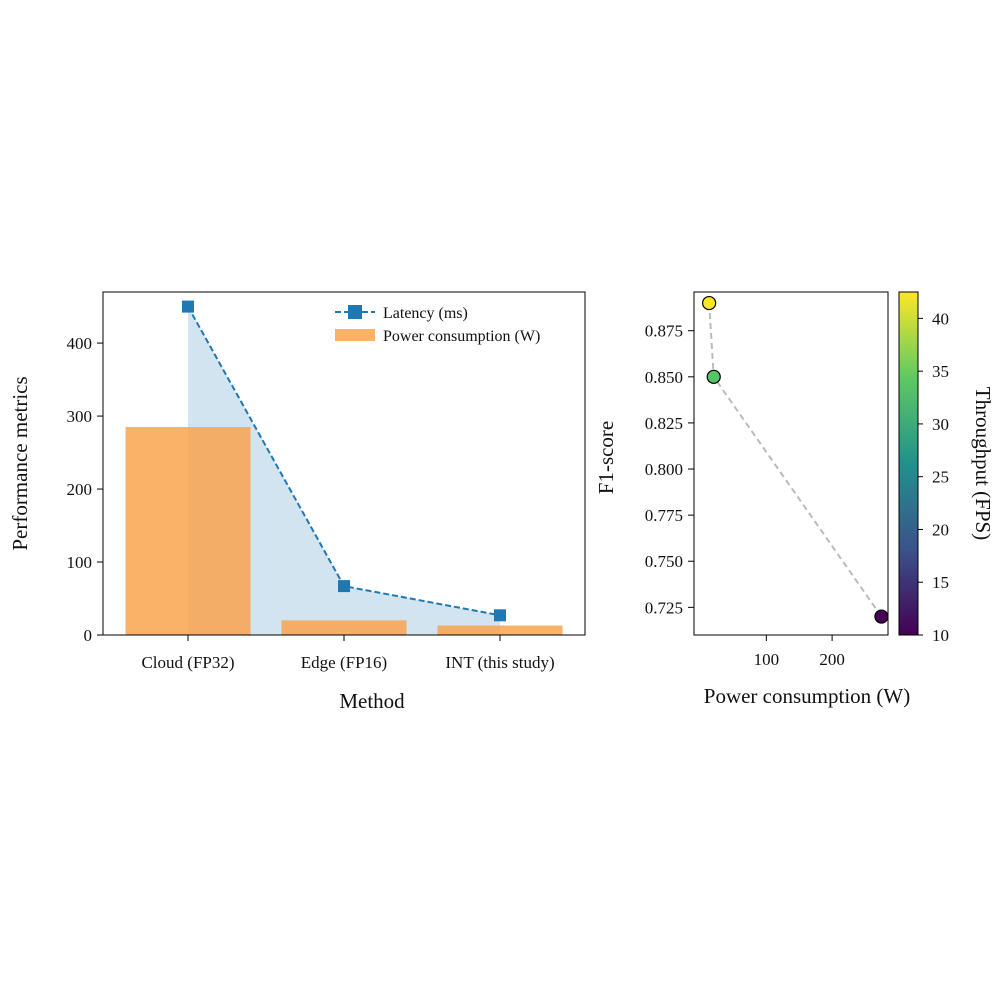 The image size is (1000, 1000). What do you see at coordinates (832, 659) in the screenshot?
I see `right-x-tick-label: 200` at bounding box center [832, 659].